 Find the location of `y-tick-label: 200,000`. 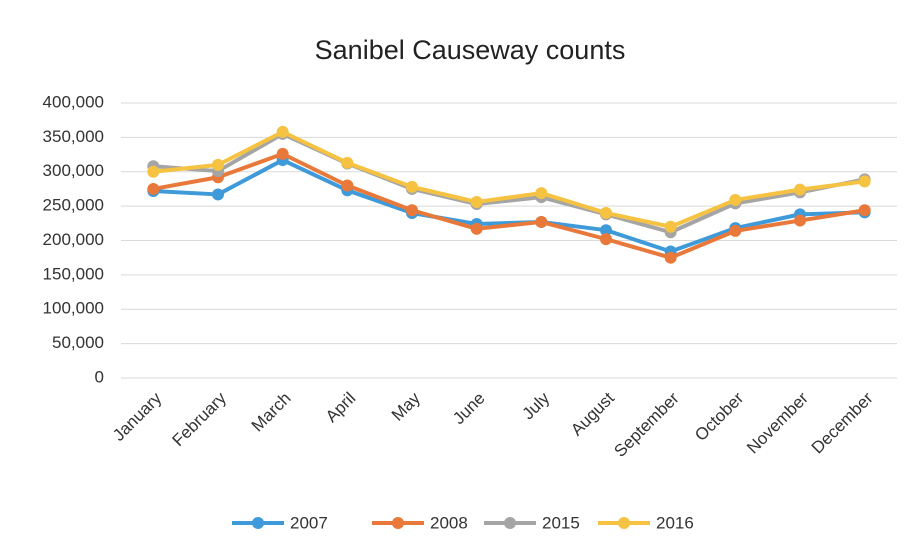

y-tick-label: 200,000 is located at coordinates (73, 239).